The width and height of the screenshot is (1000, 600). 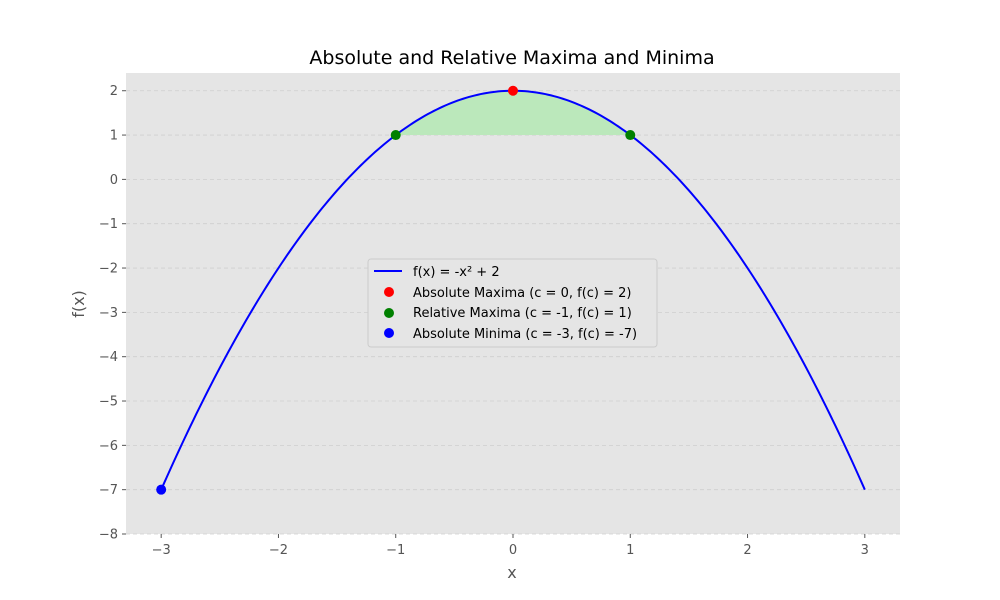 What do you see at coordinates (865, 550) in the screenshot?
I see `x-tick-label: 3` at bounding box center [865, 550].